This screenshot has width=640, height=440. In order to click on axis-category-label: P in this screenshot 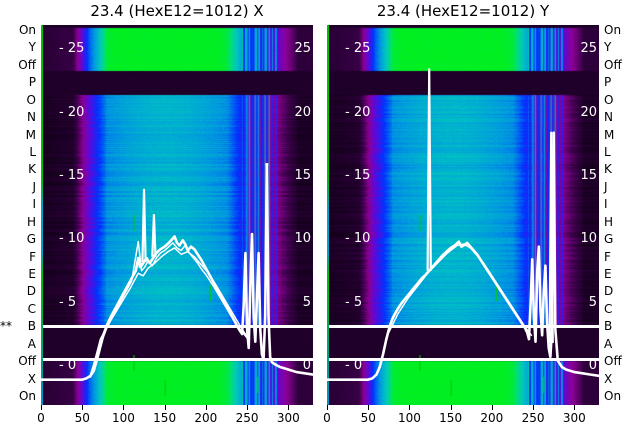, I will do `click(608, 82)`.